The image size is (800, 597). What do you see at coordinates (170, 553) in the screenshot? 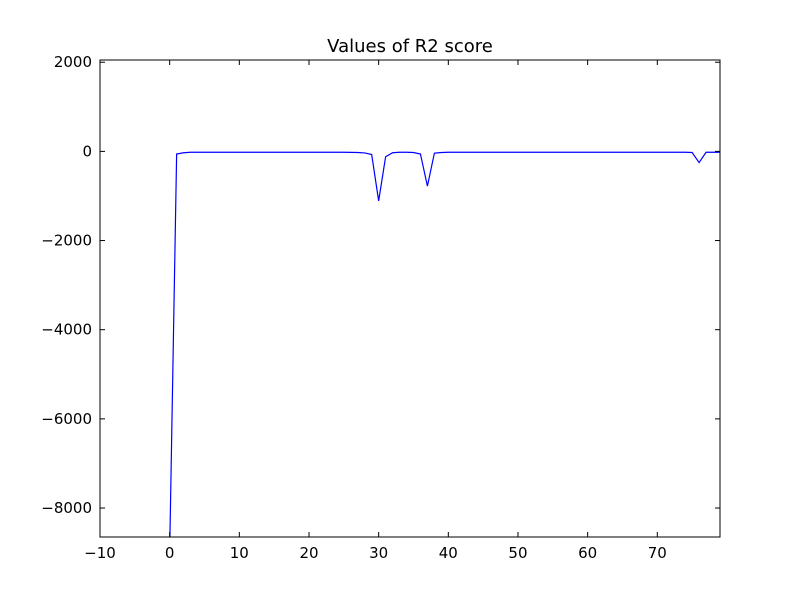
I see `x-tick-label: 0` at bounding box center [170, 553].